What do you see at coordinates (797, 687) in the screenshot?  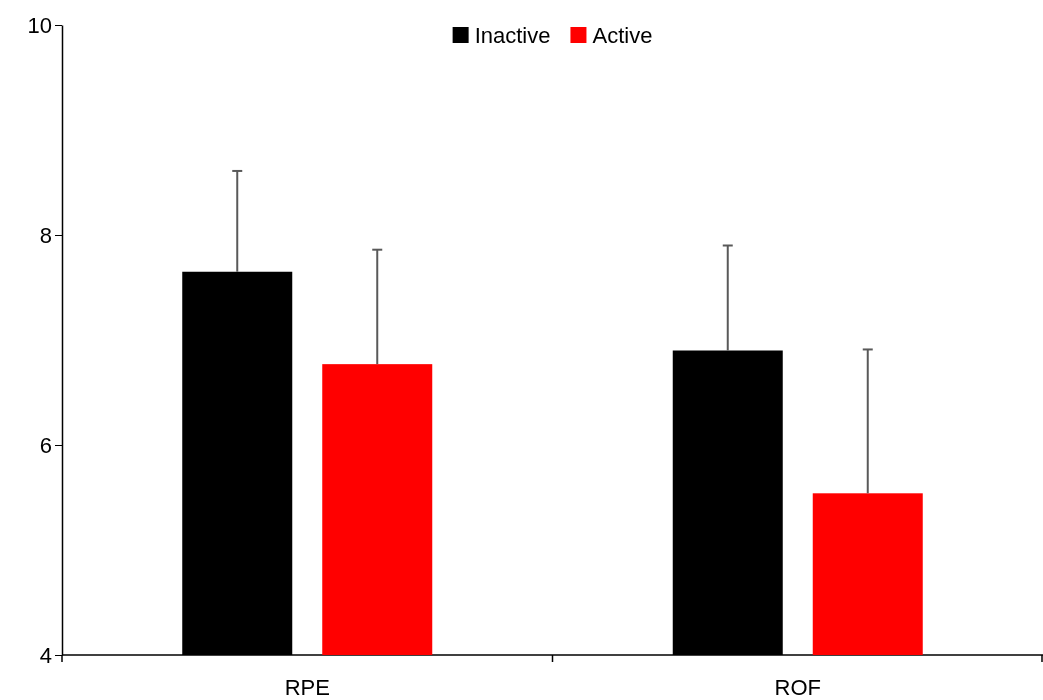 I see `x-tick-label: ROF` at bounding box center [797, 687].